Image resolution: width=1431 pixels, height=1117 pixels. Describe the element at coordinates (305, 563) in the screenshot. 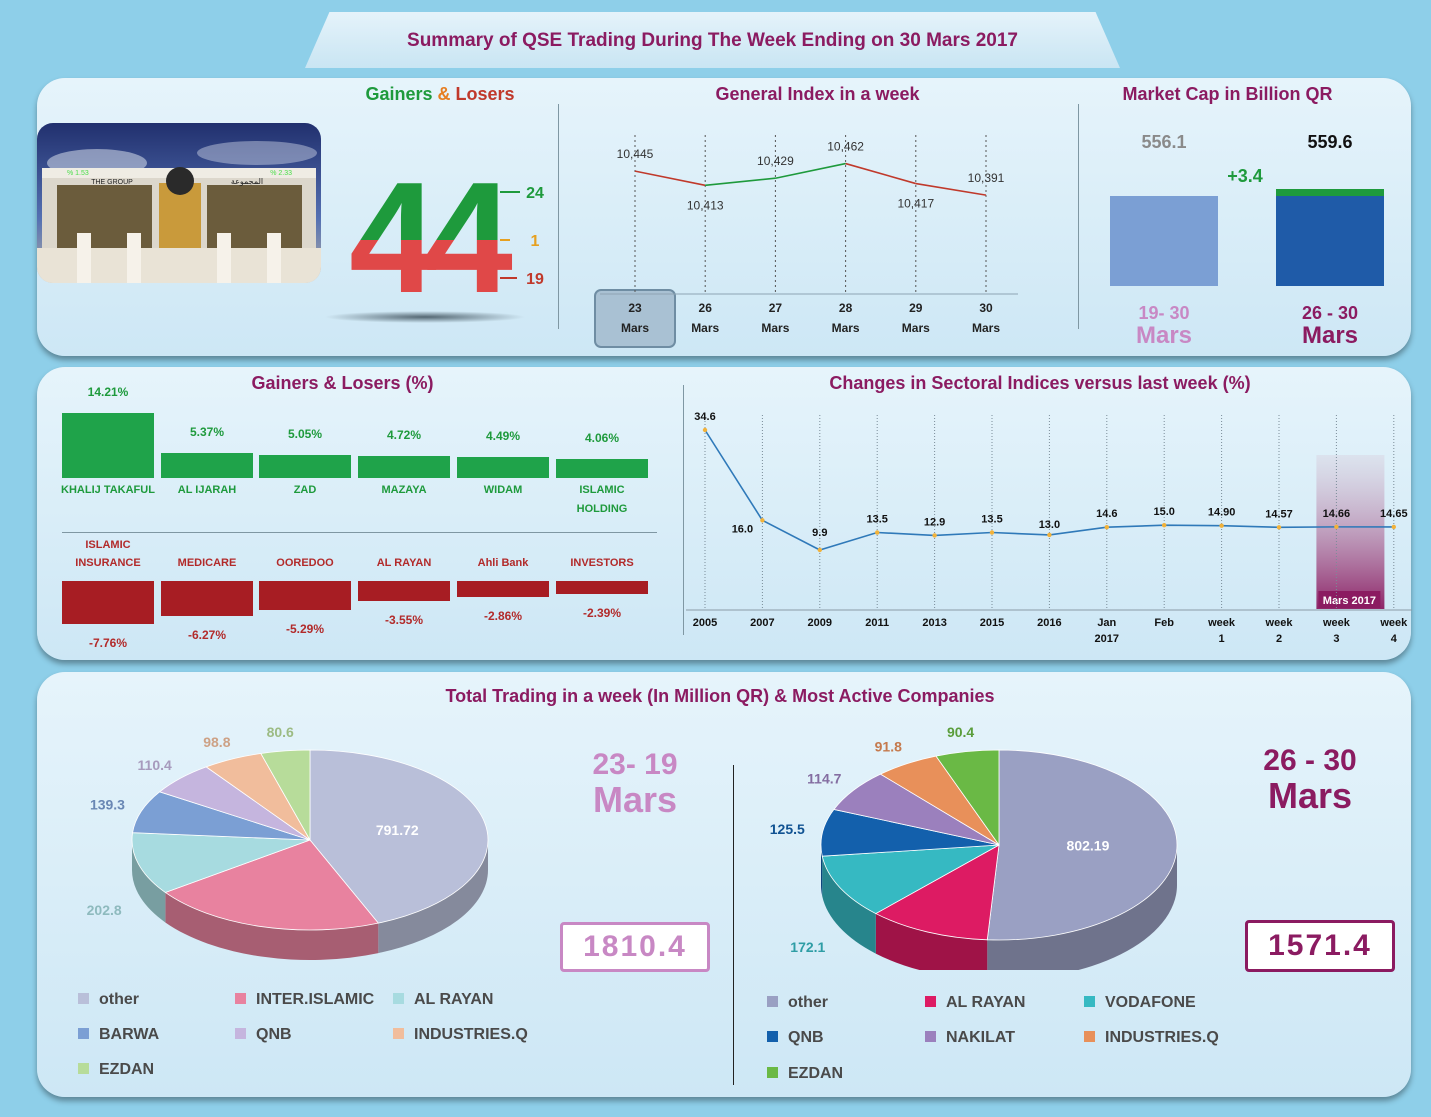

I see `loser-name: OOREDOO` at that location.